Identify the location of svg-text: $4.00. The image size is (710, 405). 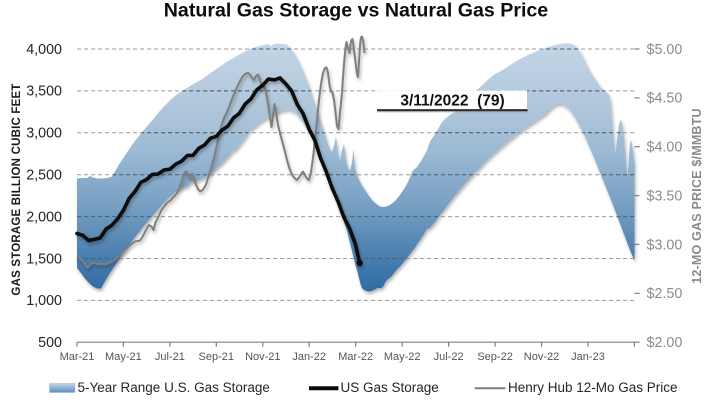
(665, 148).